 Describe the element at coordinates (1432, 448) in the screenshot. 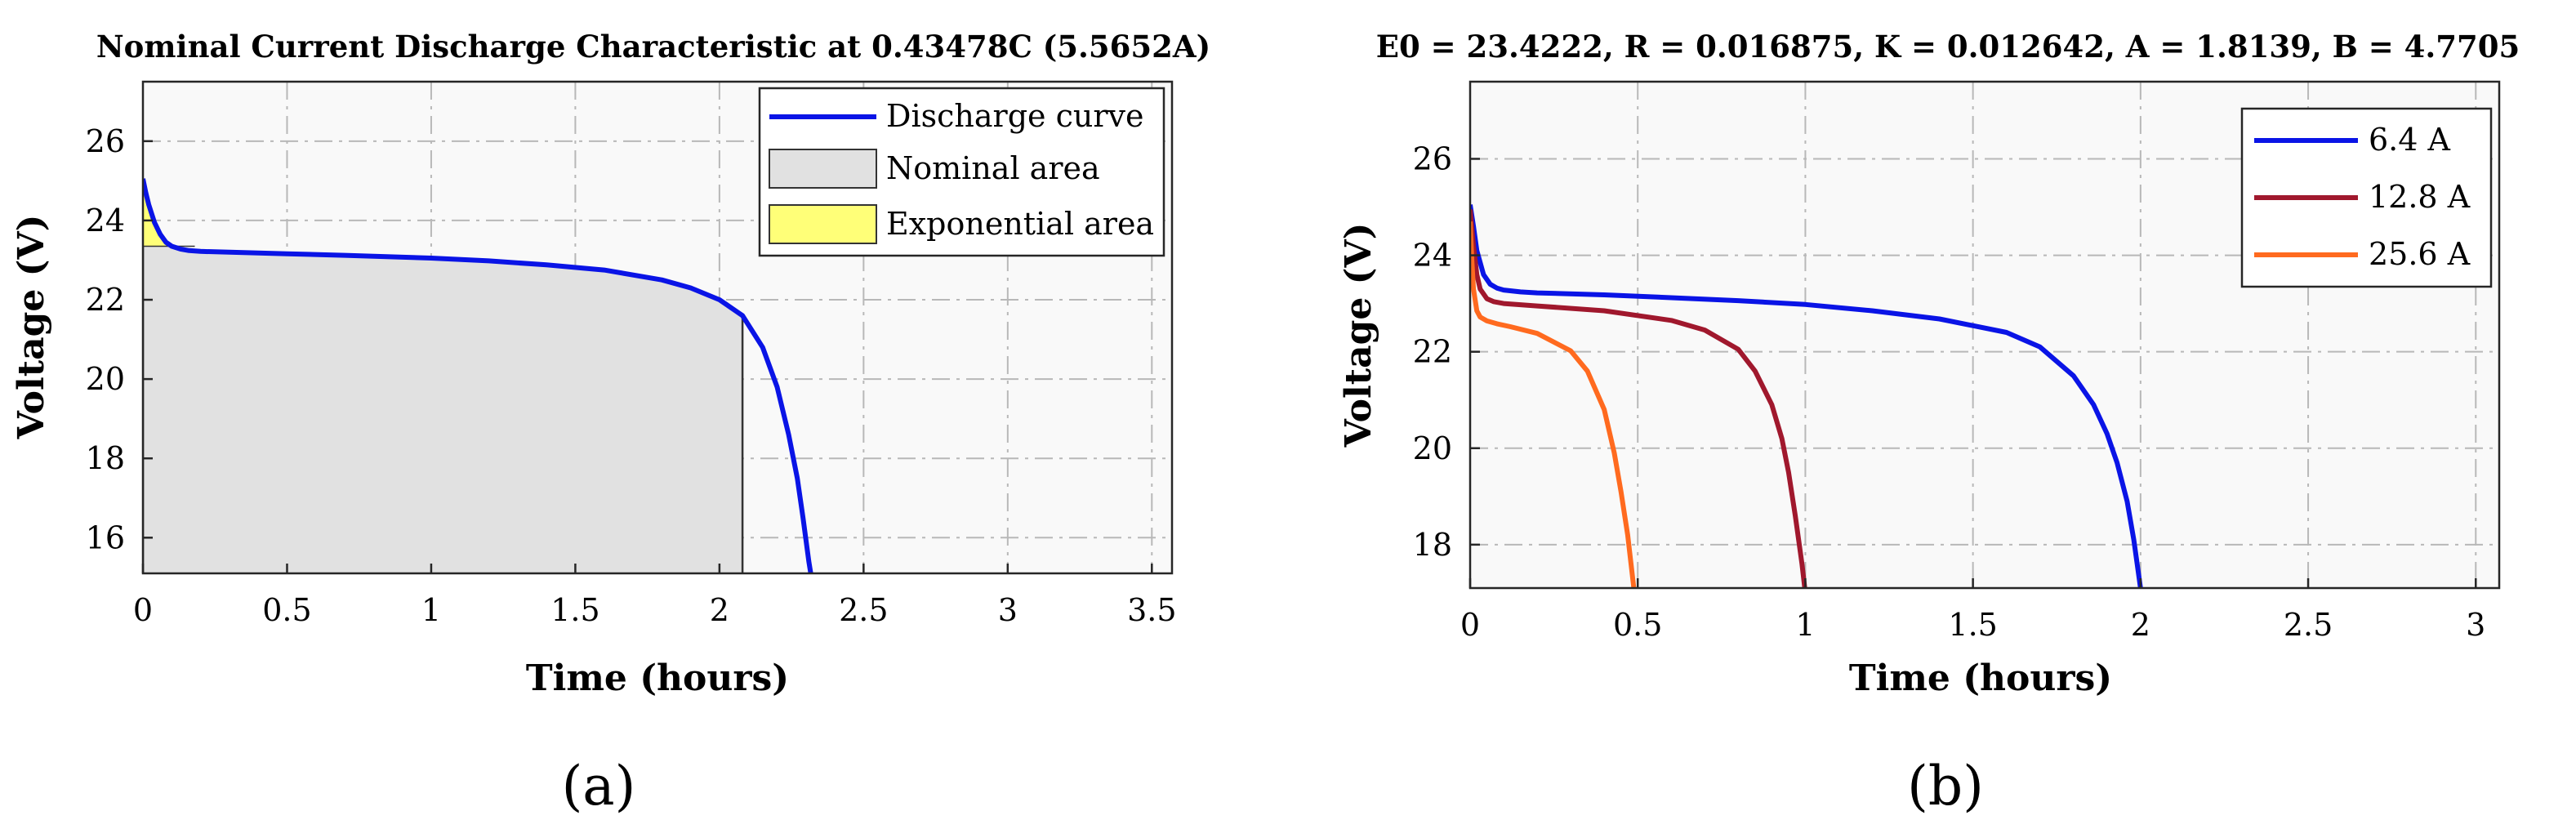

I see `chart-b-ytick-label-20: 20` at that location.